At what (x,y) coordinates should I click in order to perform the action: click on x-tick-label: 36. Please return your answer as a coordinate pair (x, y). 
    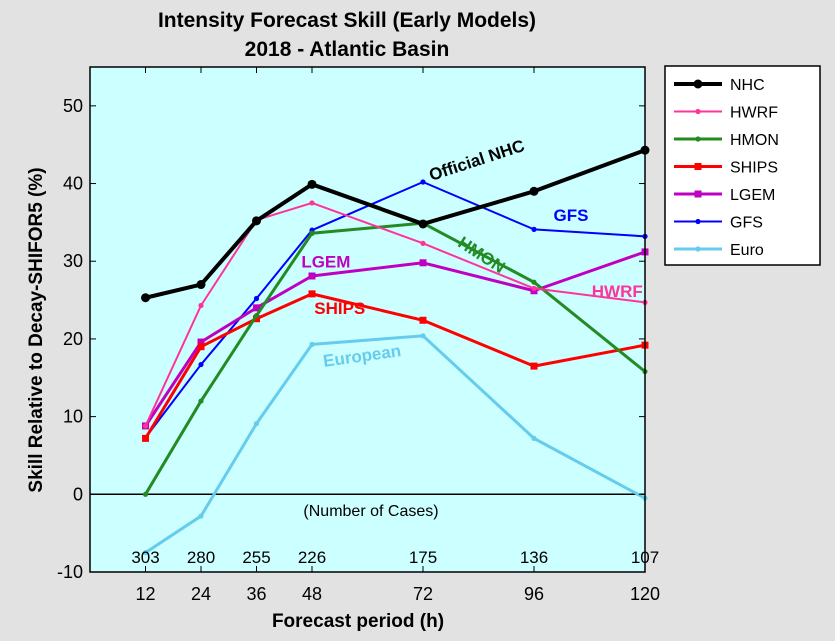
    Looking at the image, I should click on (256, 594).